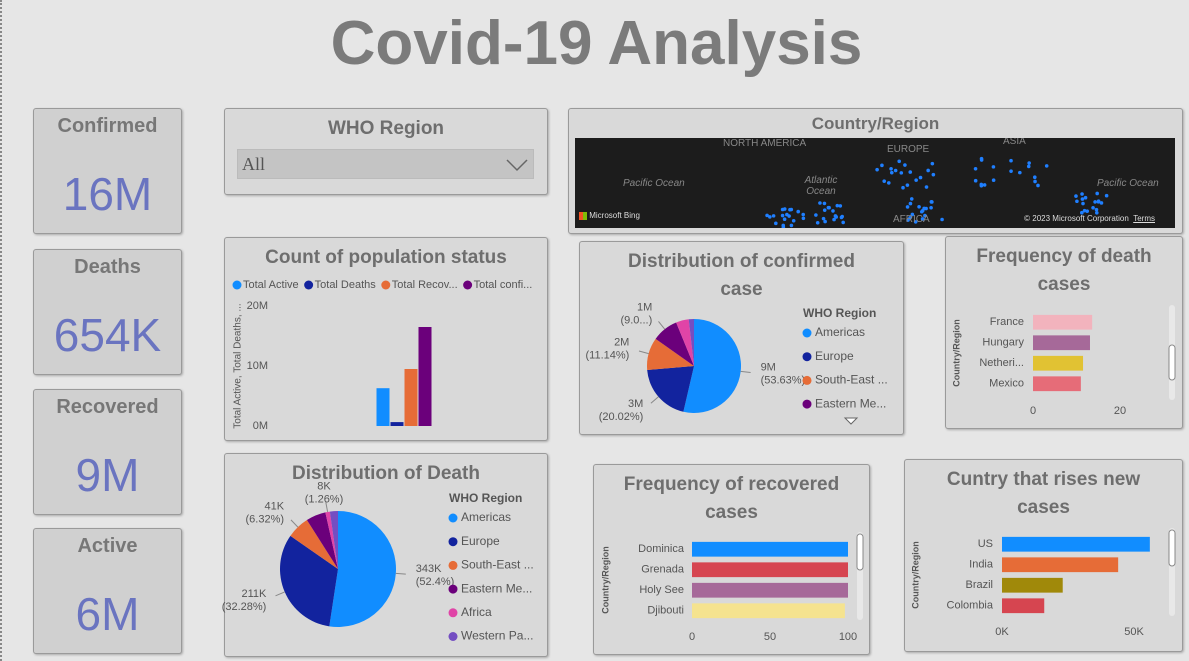 Image resolution: width=1189 pixels, height=661 pixels. I want to click on kpi-card: Deaths 654K, so click(107, 312).